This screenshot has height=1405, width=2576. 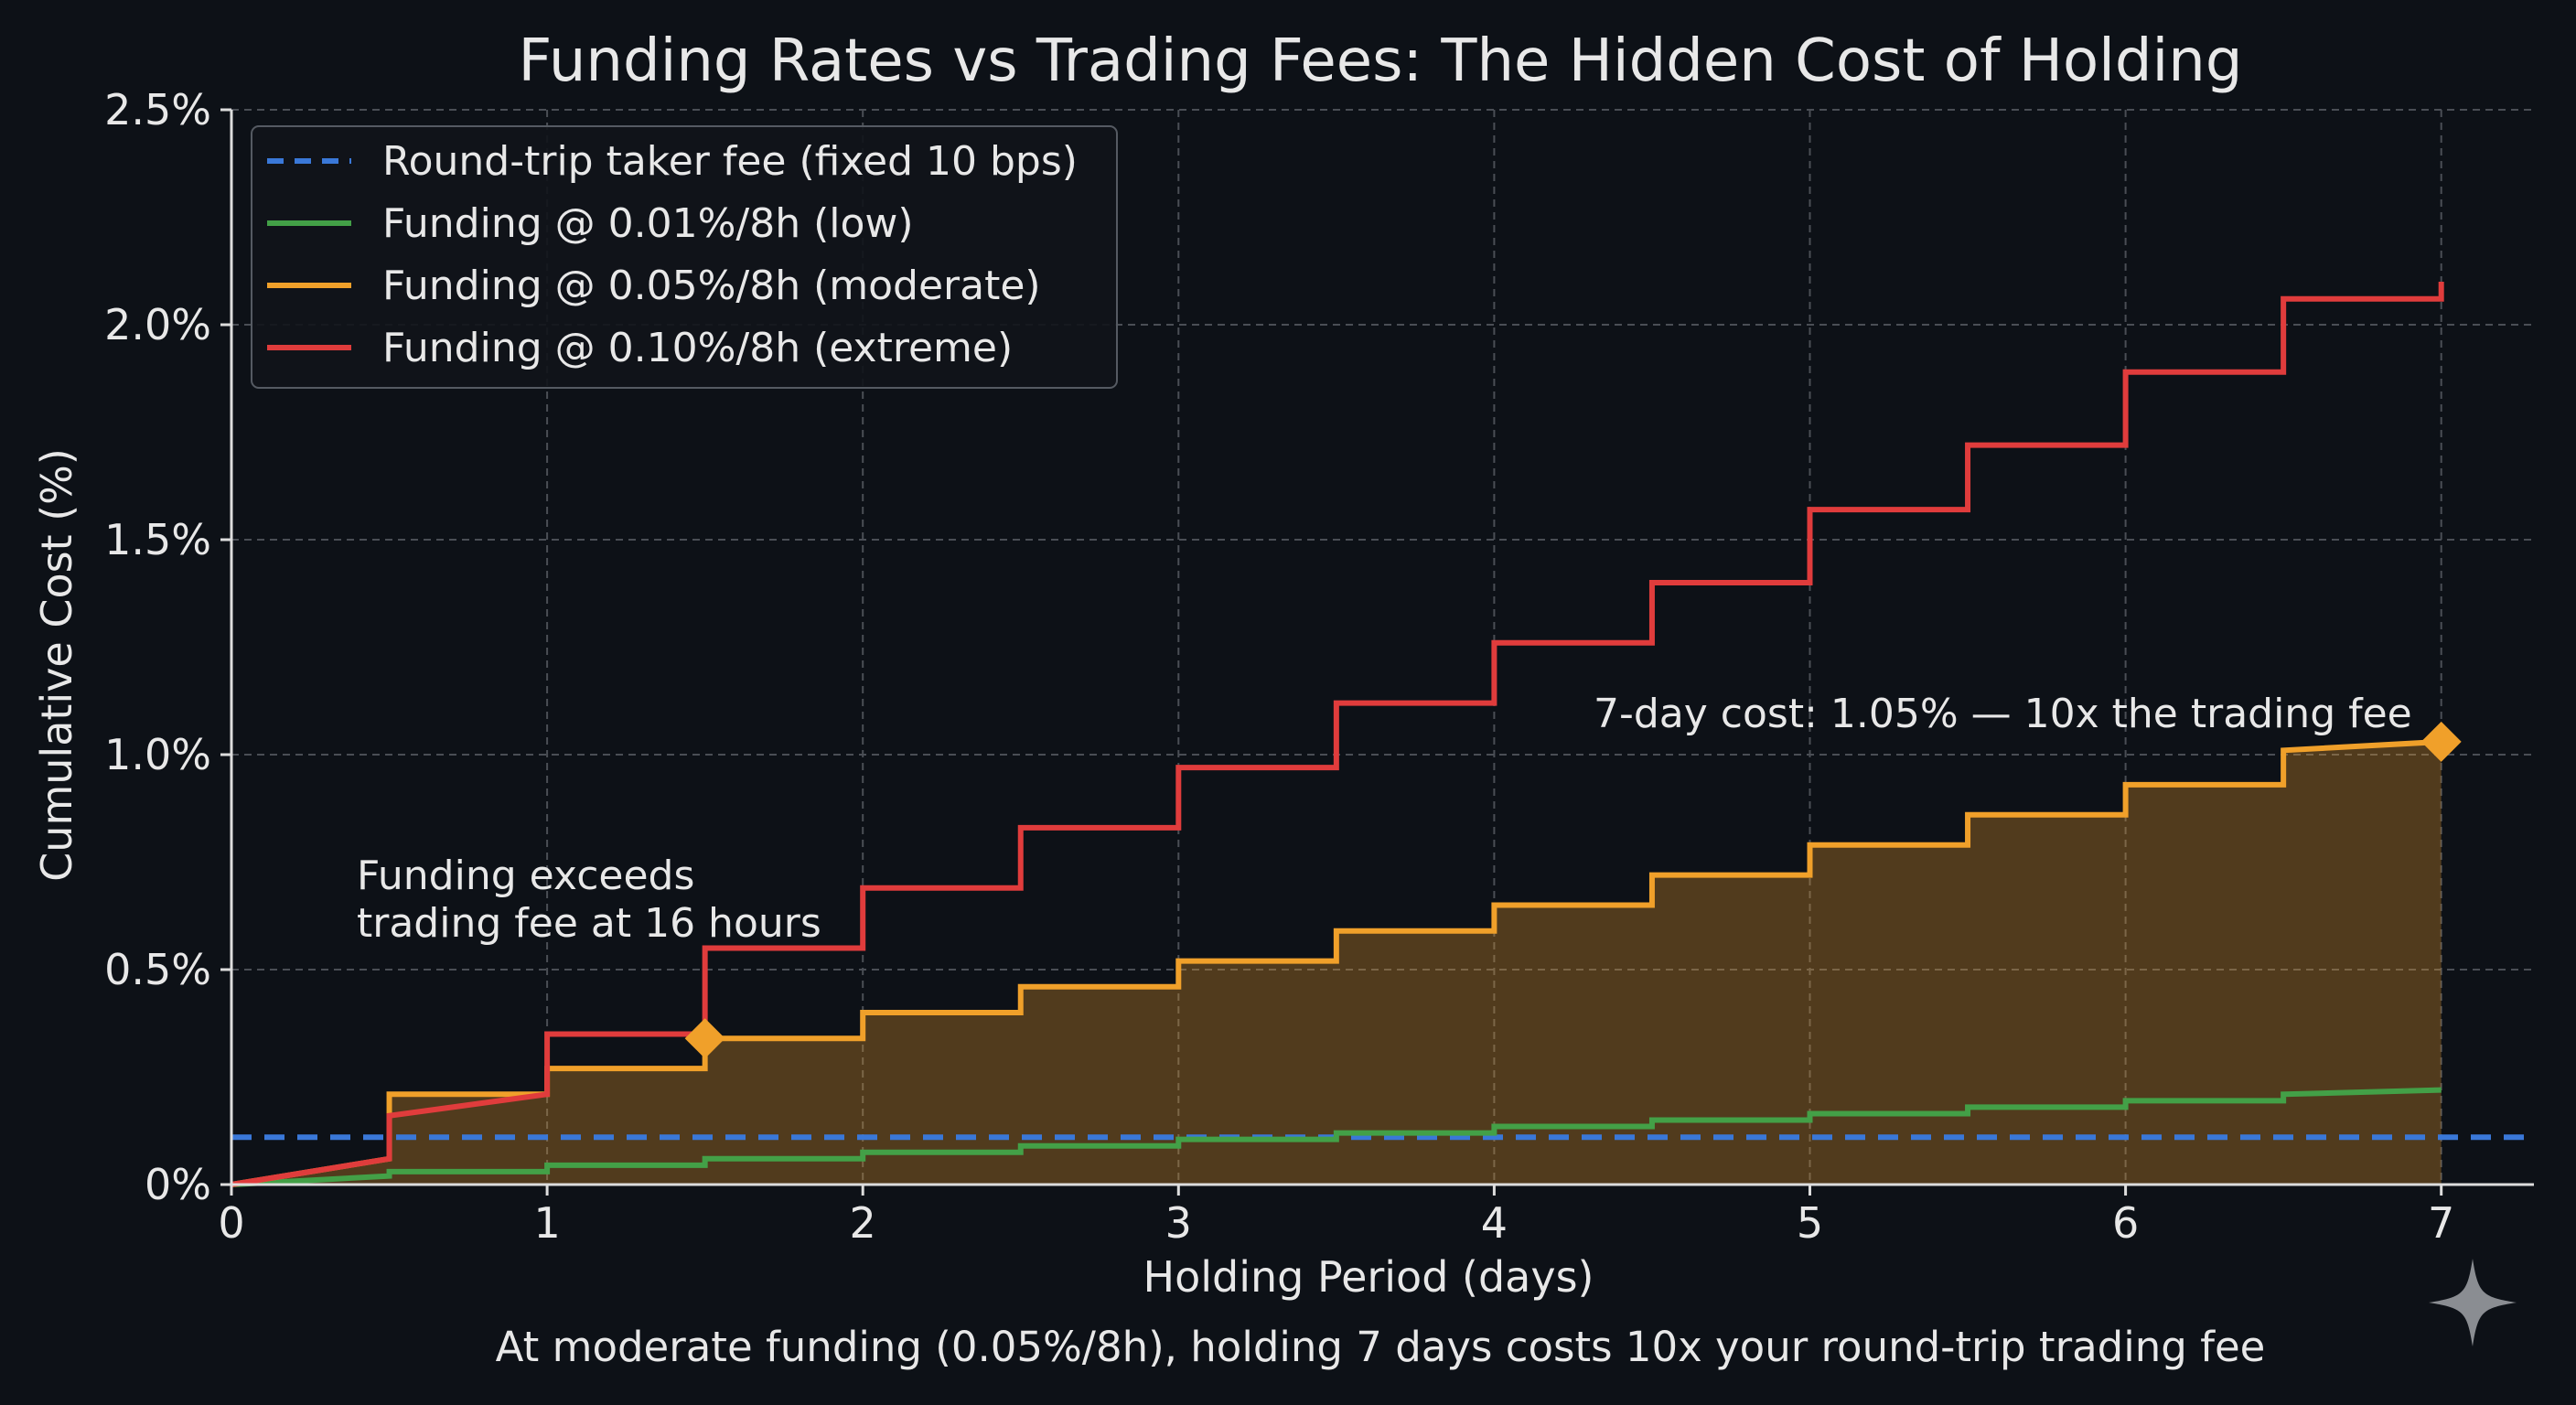 What do you see at coordinates (589, 923) in the screenshot?
I see `annotation-crossover-line2: trading fee at 16 hours` at bounding box center [589, 923].